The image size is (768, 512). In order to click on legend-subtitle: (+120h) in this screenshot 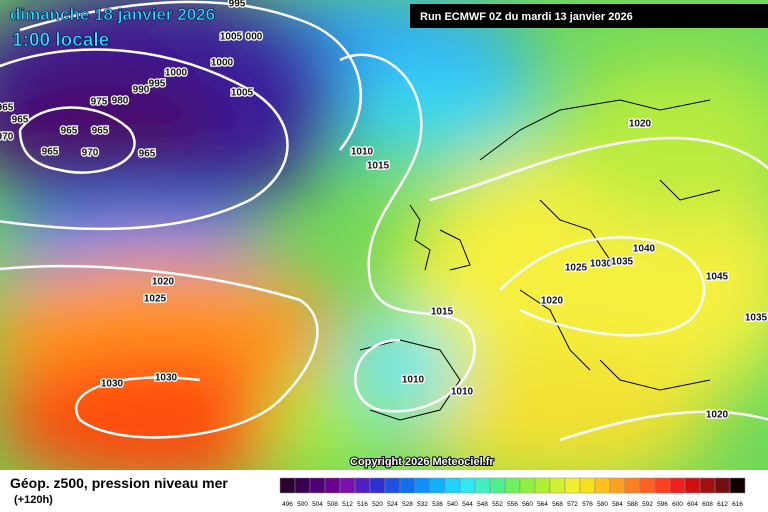, I will do `click(33, 500)`.